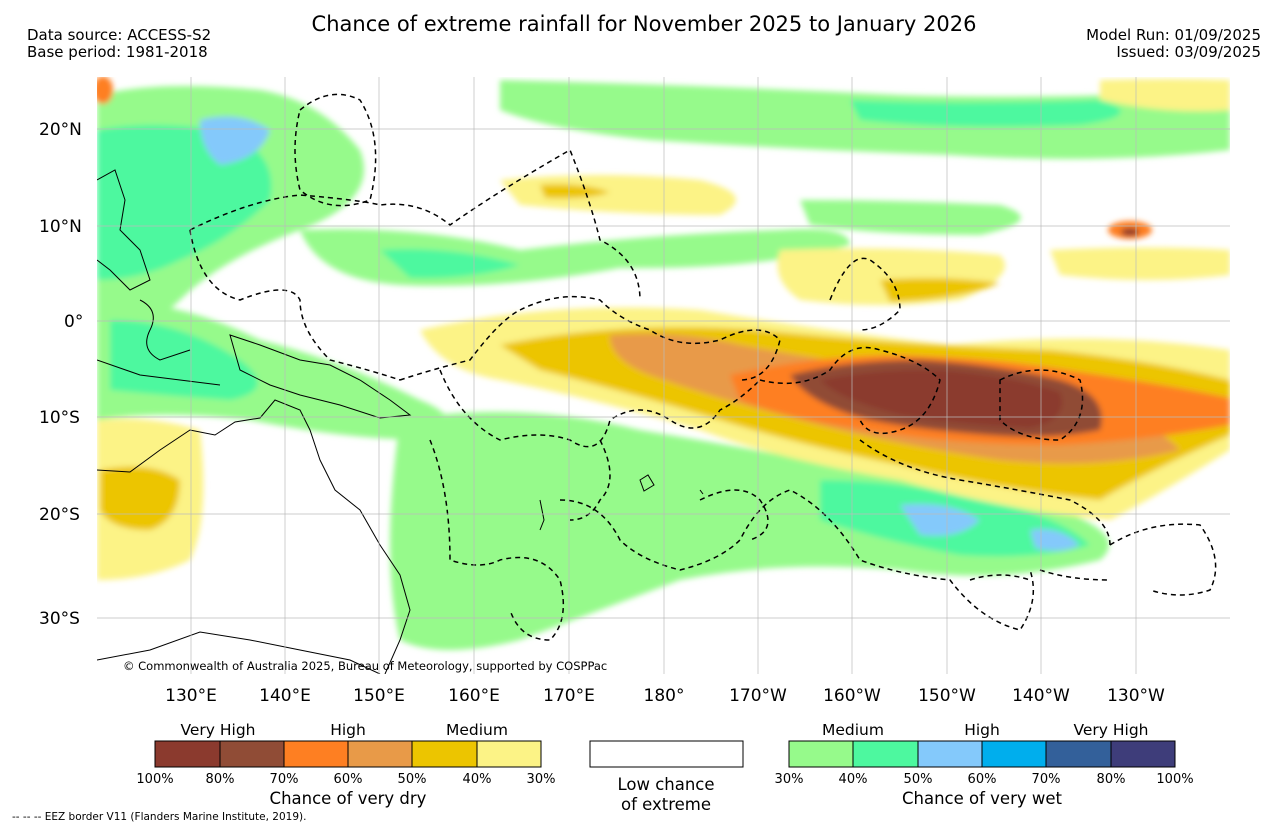  Describe the element at coordinates (117, 52) in the screenshot. I see `base-period-label: Base period: 1981-2018` at that location.